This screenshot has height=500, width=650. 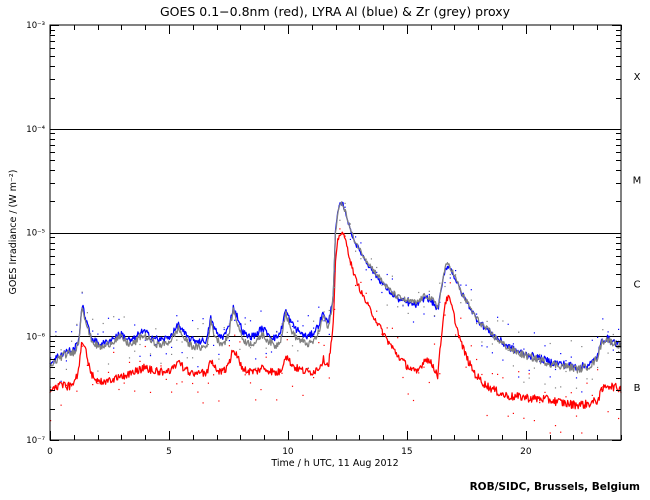 I want to click on flare-class-labels: X M C B, so click(x=637, y=233).